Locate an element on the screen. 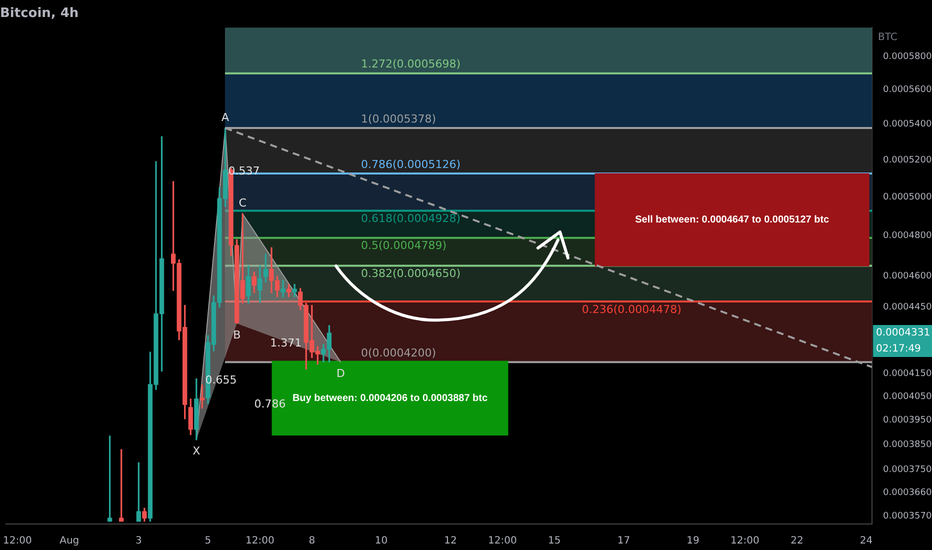 The image size is (932, 550). ref-line-label: 1(0.0005378) is located at coordinates (398, 119).